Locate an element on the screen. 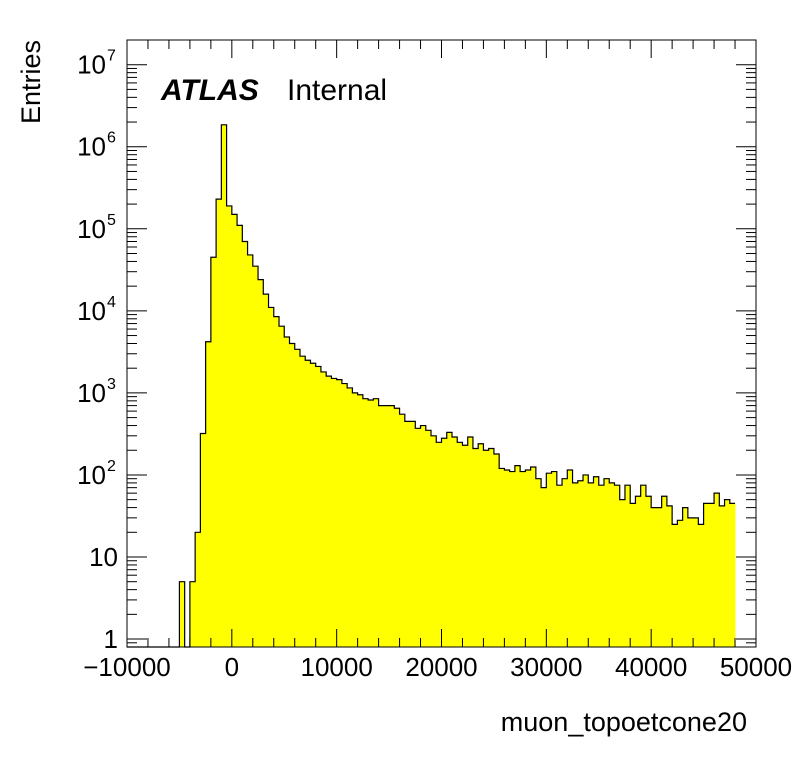 Image resolution: width=796 pixels, height=772 pixels. y-axis-title: Entries is located at coordinates (31, 82).